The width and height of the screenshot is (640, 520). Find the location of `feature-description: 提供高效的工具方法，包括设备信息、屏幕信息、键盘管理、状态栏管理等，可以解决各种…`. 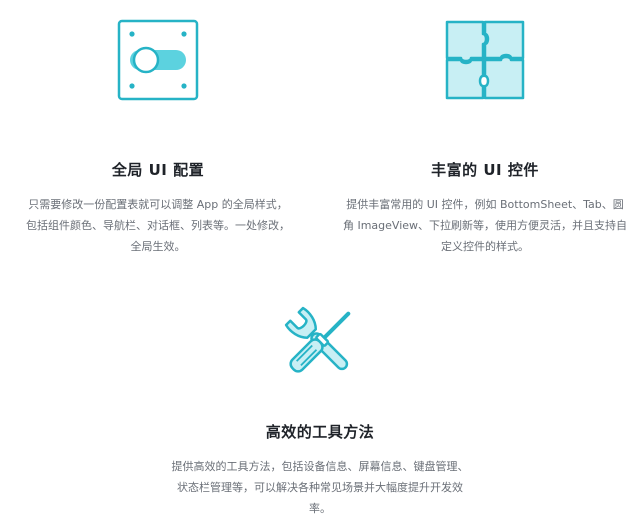

feature-description: 提供高效的工具方法，包括设备信息、屏幕信息、键盘管理、状态栏管理等，可以解决各种… is located at coordinates (320, 487).